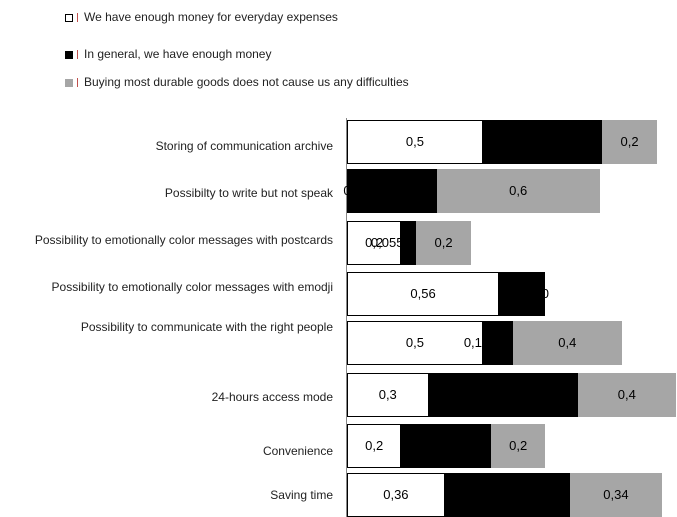 The width and height of the screenshot is (677, 517). Describe the element at coordinates (178, 54) in the screenshot. I see `legend-label: In general, we have enough money` at that location.